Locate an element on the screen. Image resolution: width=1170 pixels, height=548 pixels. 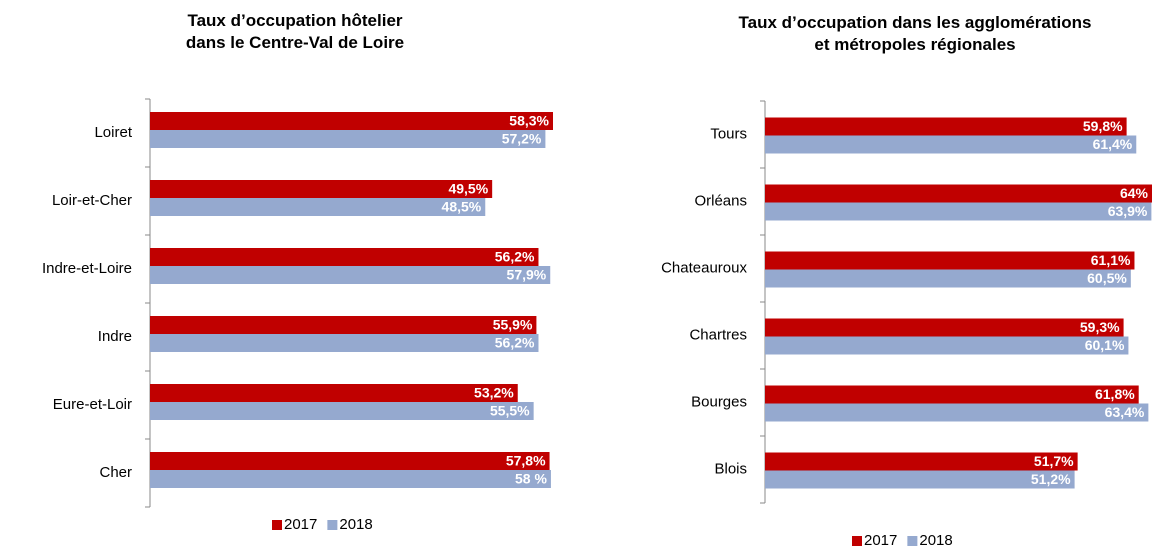
value-label: 57,8% is located at coordinates (526, 461).